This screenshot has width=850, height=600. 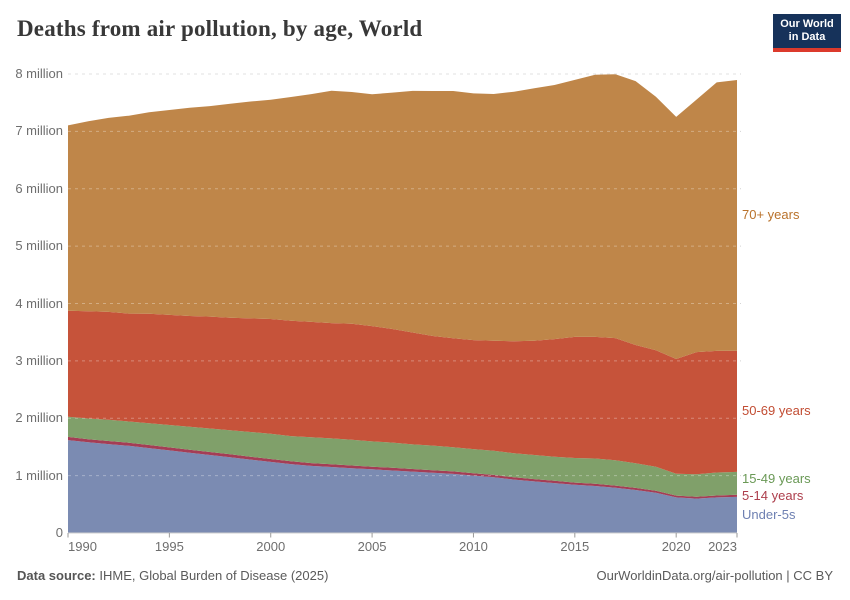 I want to click on x-axis-label: 2005, so click(x=372, y=546).